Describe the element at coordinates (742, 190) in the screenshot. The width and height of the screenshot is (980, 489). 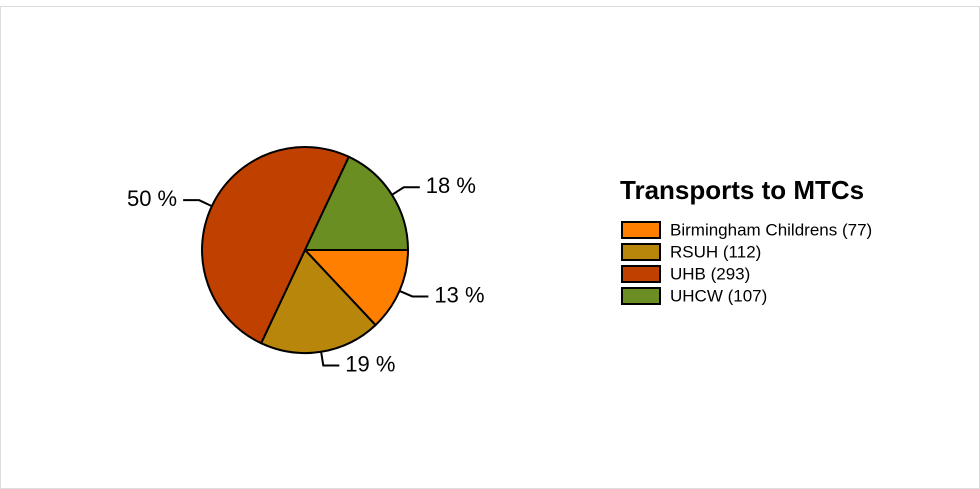
I see `legend-title: Transports to MTCs` at that location.